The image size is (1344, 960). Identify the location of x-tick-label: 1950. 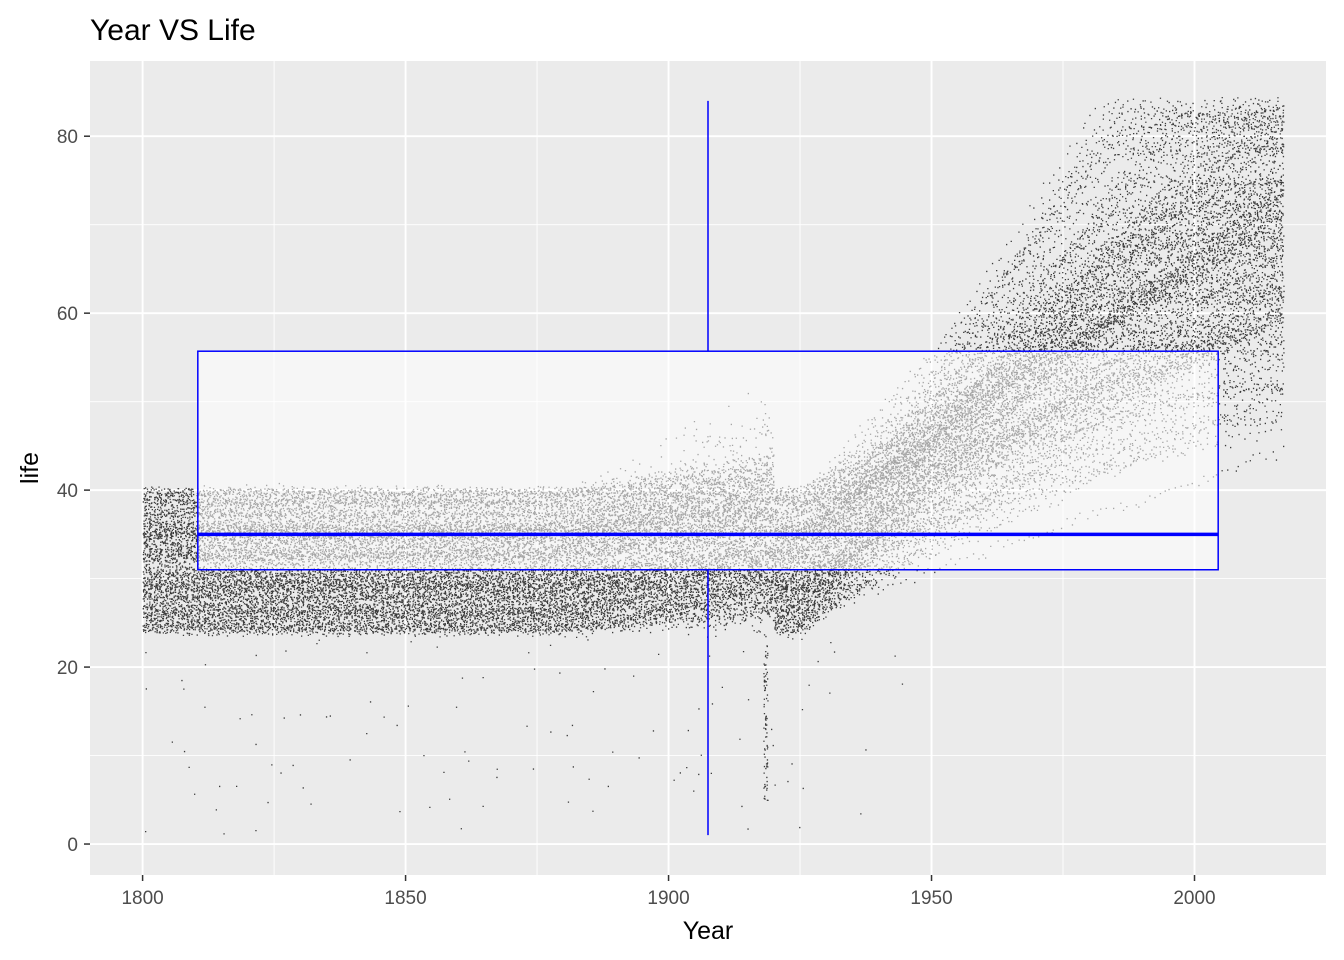
(931, 898).